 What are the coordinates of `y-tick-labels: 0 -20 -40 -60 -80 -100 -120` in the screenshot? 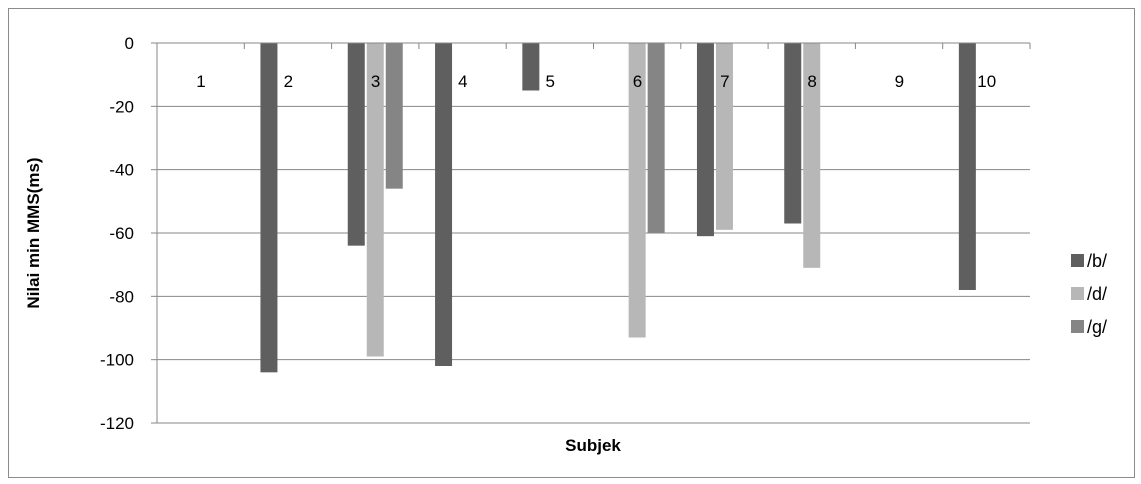 It's located at (117, 233).